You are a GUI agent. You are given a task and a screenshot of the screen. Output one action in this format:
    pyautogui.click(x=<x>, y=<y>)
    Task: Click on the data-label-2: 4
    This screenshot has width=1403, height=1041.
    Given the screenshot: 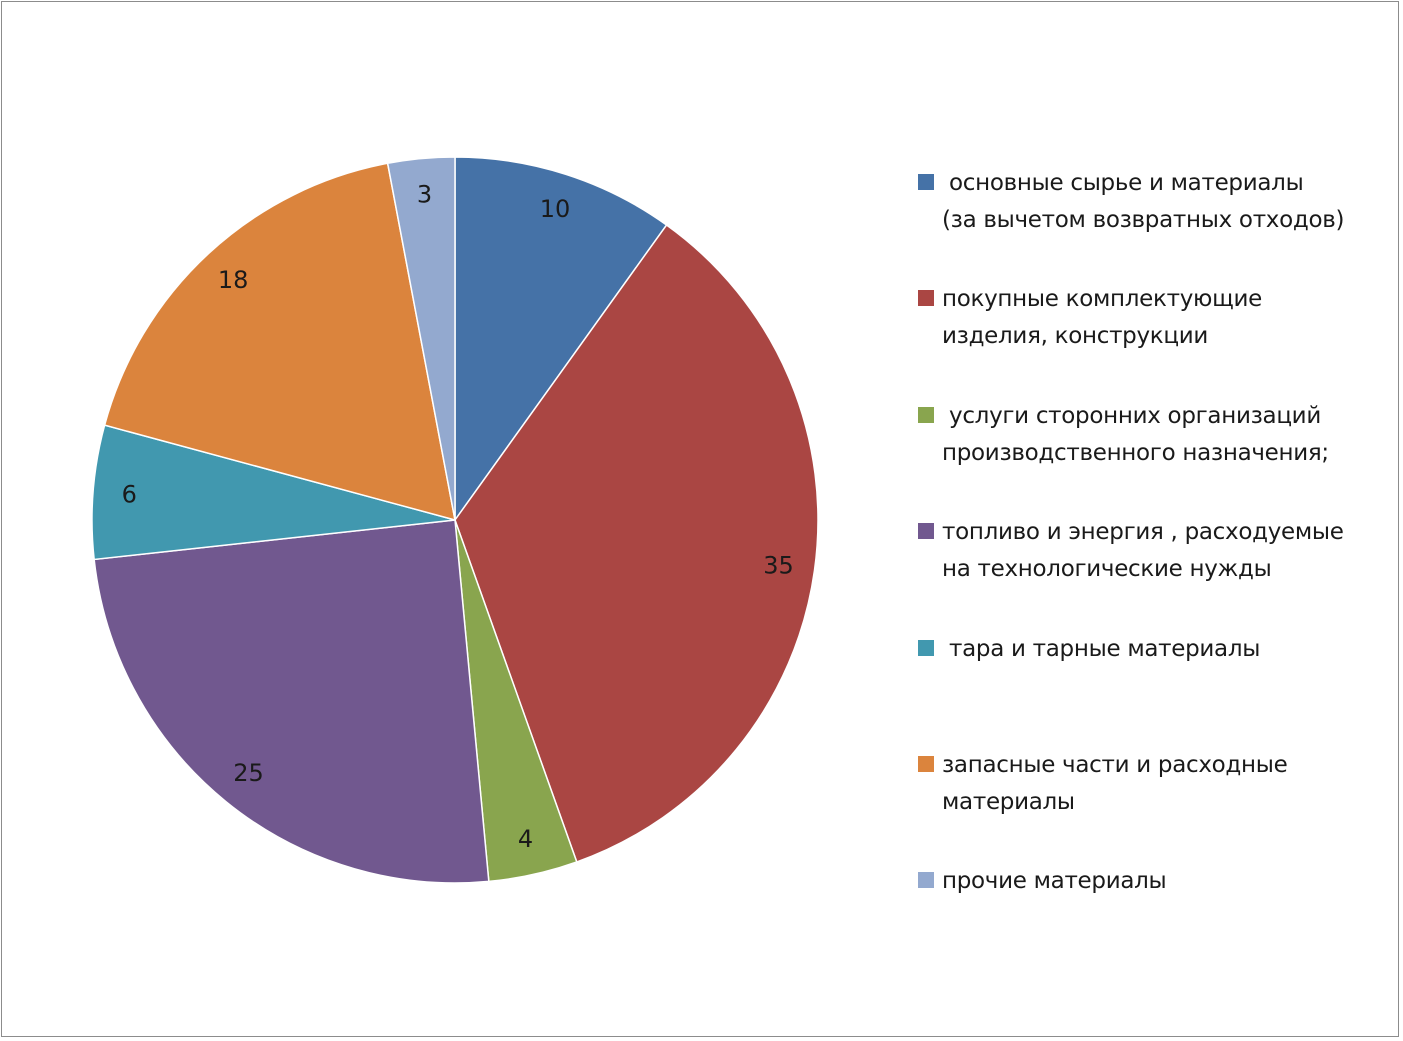 What is the action you would take?
    pyautogui.click(x=525, y=839)
    